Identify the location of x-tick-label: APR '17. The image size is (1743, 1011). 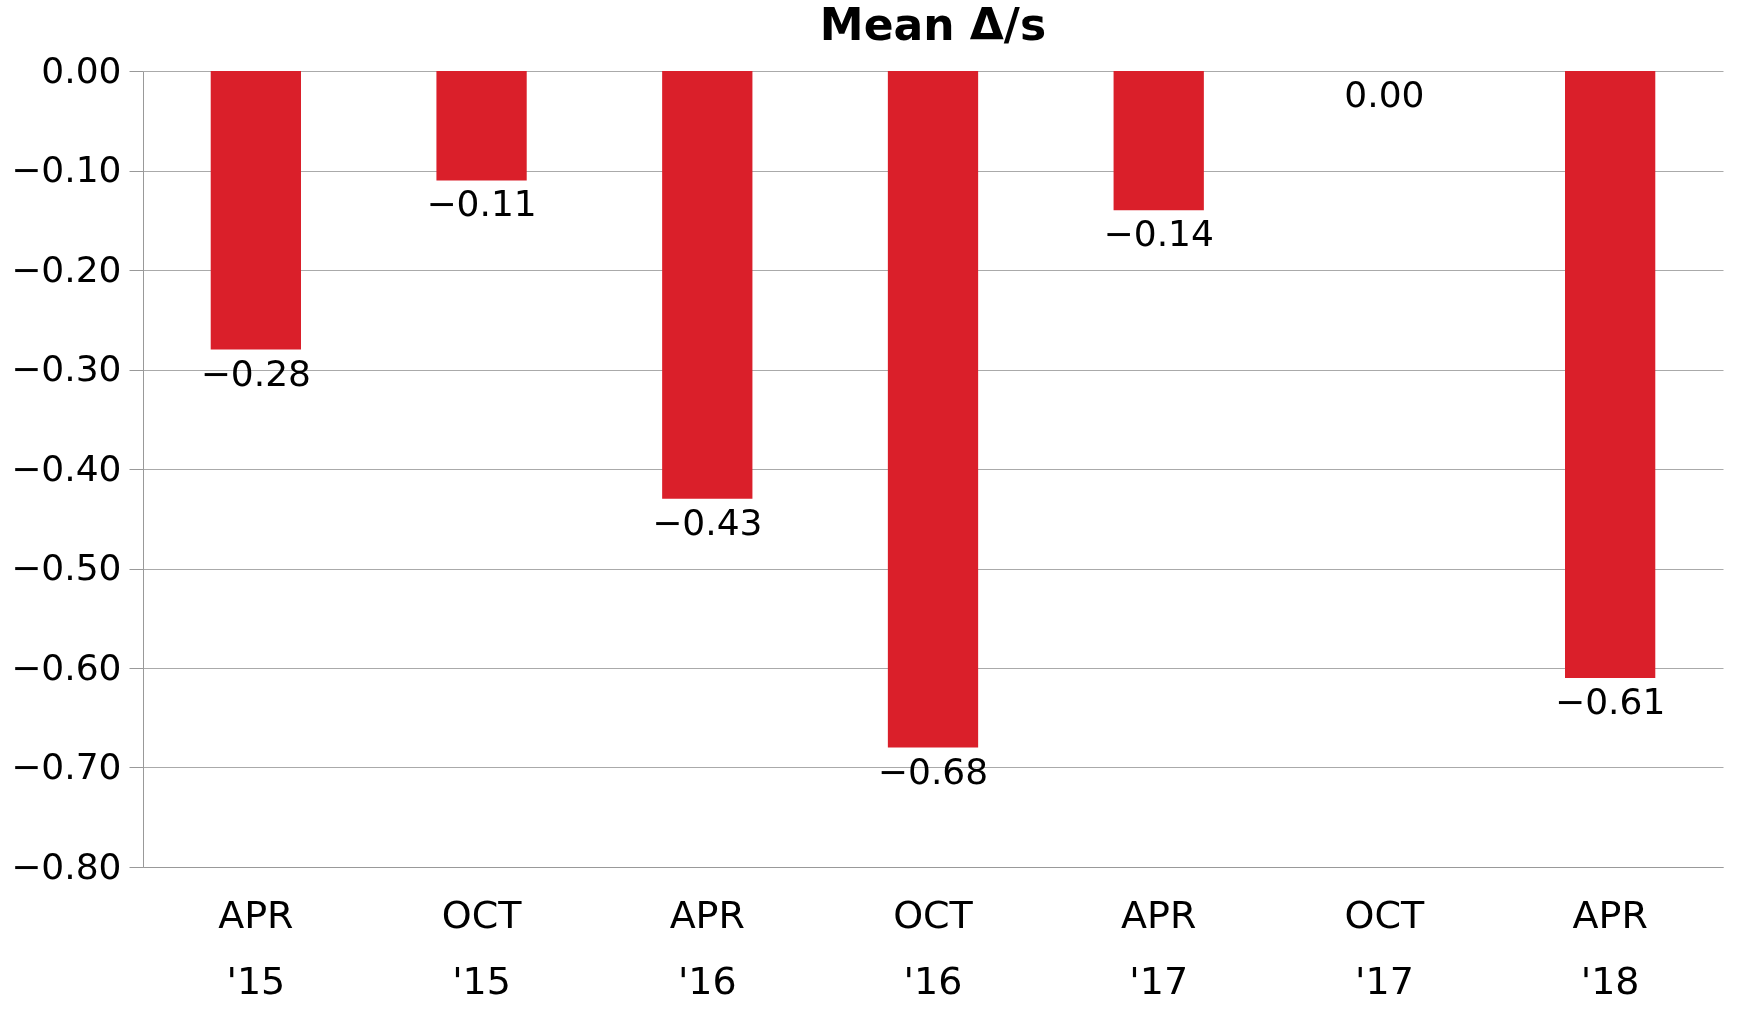
(1159, 947).